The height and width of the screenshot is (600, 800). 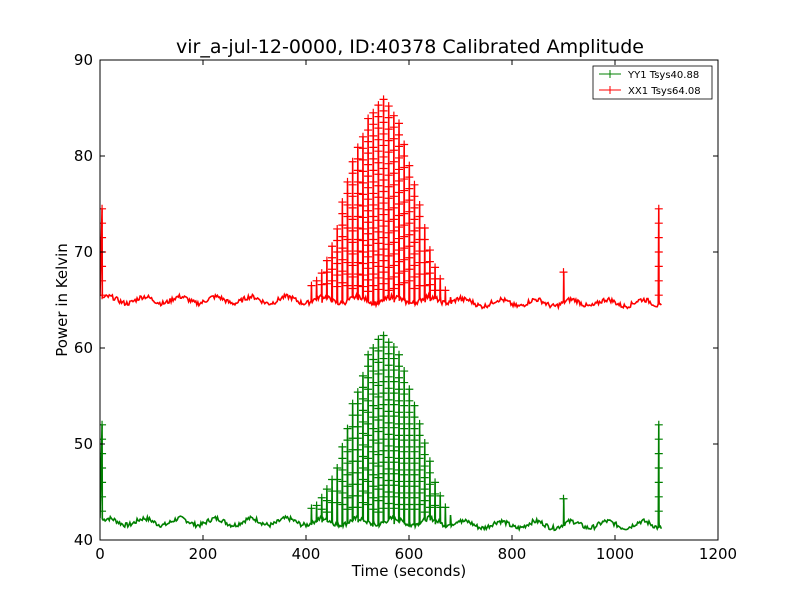 I want to click on y-tick-label: 70, so click(x=83, y=252).